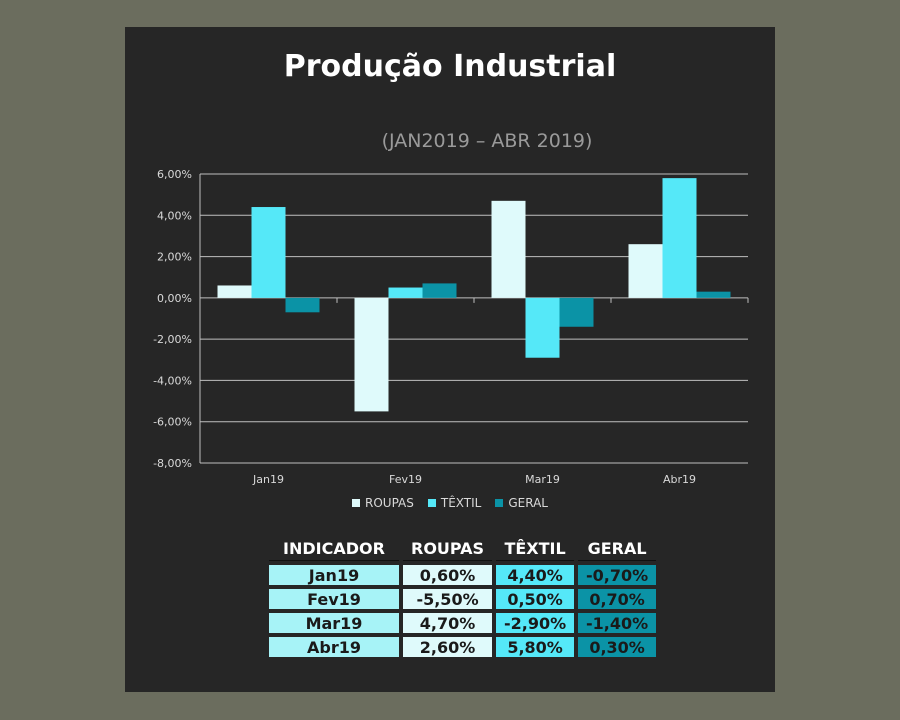  I want to click on x-tick-label: Jan19, so click(268, 479).